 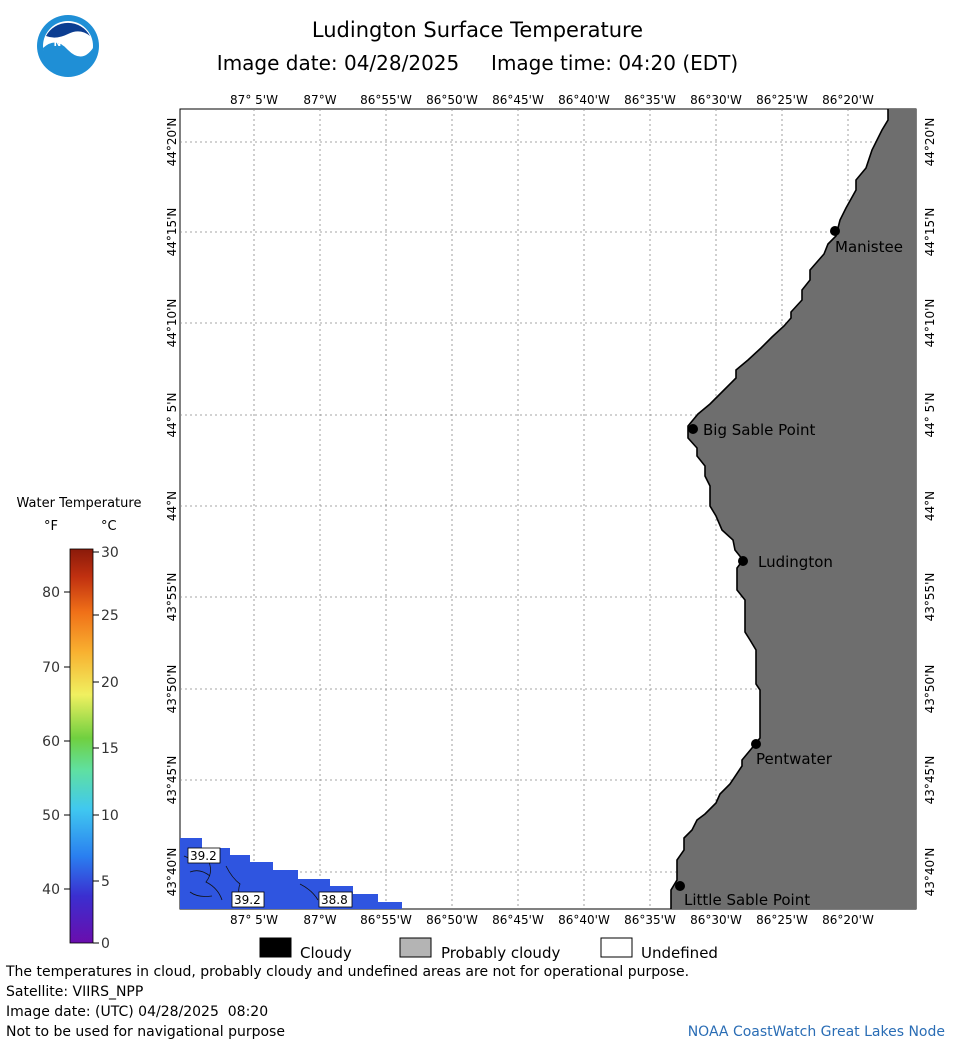 What do you see at coordinates (51, 816) in the screenshot?
I see `fahrenheit-tick: 50` at bounding box center [51, 816].